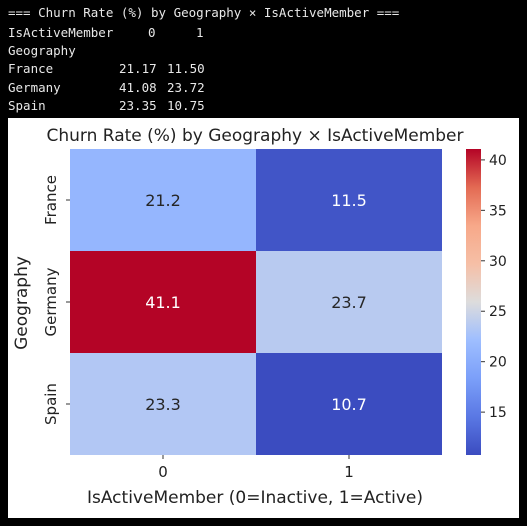 The width and height of the screenshot is (527, 526). Describe the element at coordinates (349, 472) in the screenshot. I see `x-tick-label: 1` at that location.